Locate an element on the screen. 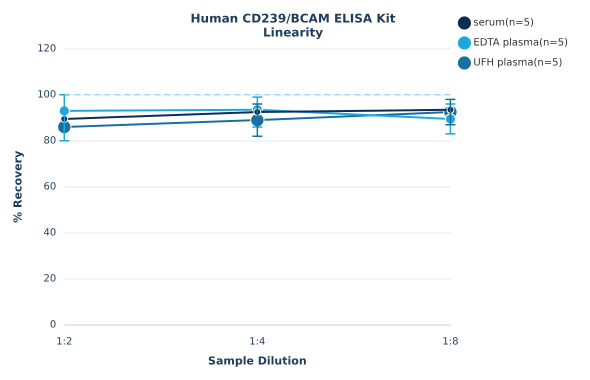 The width and height of the screenshot is (590, 380). chart-subtitle: Linearity is located at coordinates (293, 33).